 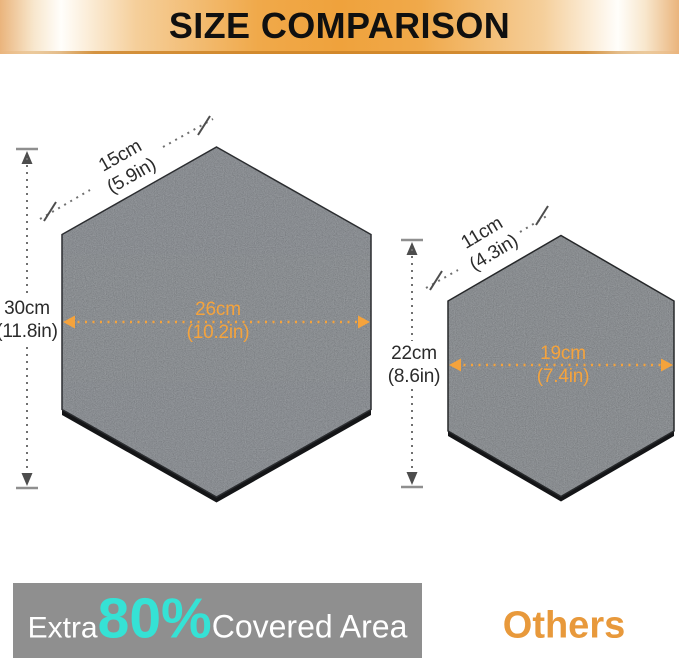 What do you see at coordinates (126, 168) in the screenshot?
I see `large-side-dimension-line` at bounding box center [126, 168].